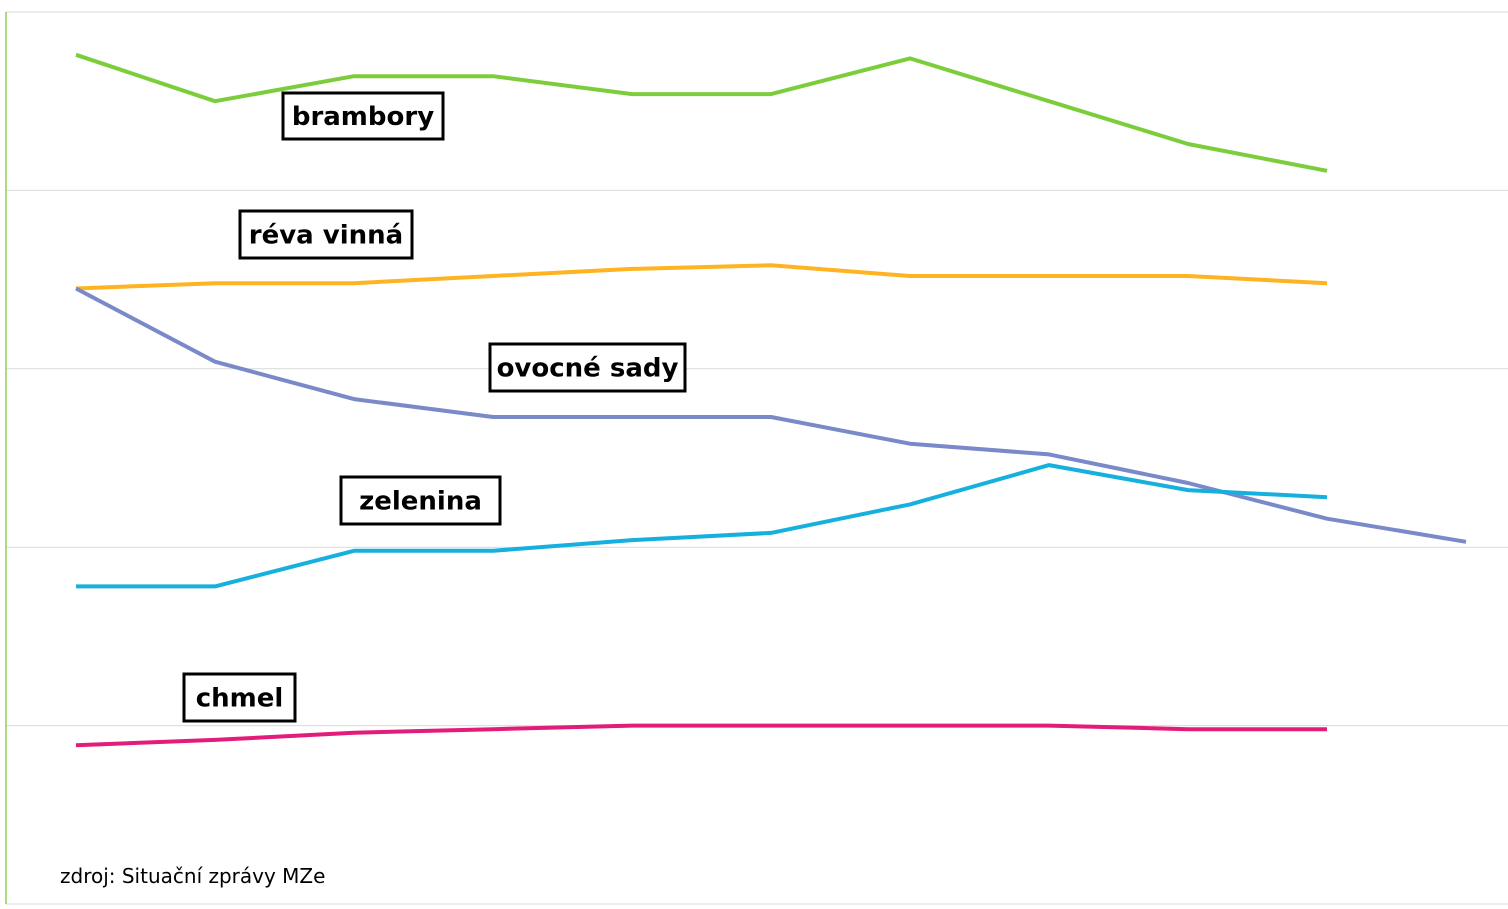 This screenshot has width=1508, height=909. Describe the element at coordinates (702, 526) in the screenshot. I see `series-line-zelenina` at that location.